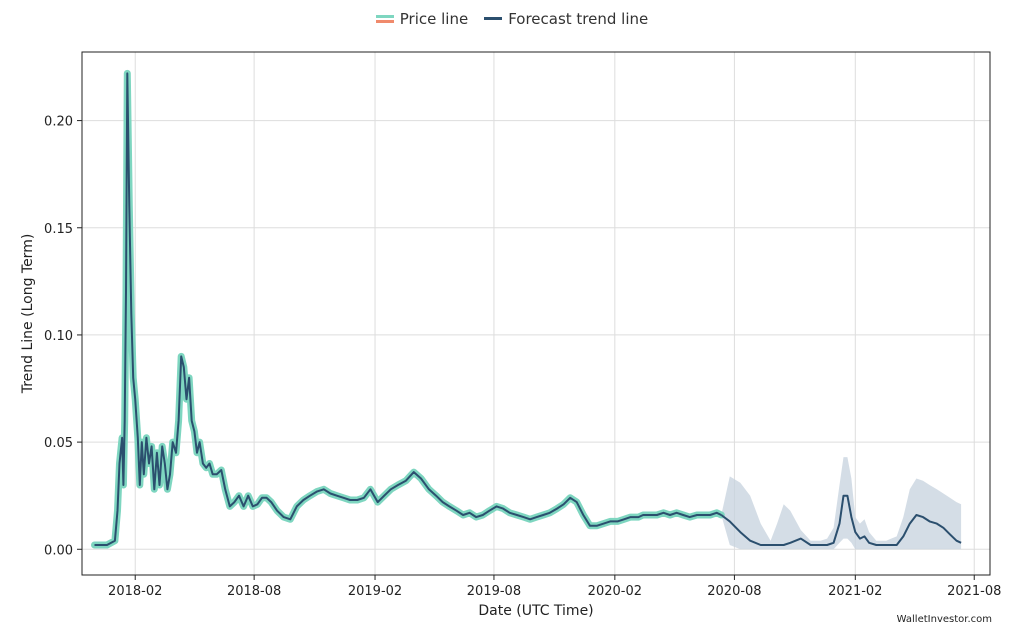 The image size is (1024, 638). I want to click on legend-forecast-label: Forecast trend line, so click(578, 19).